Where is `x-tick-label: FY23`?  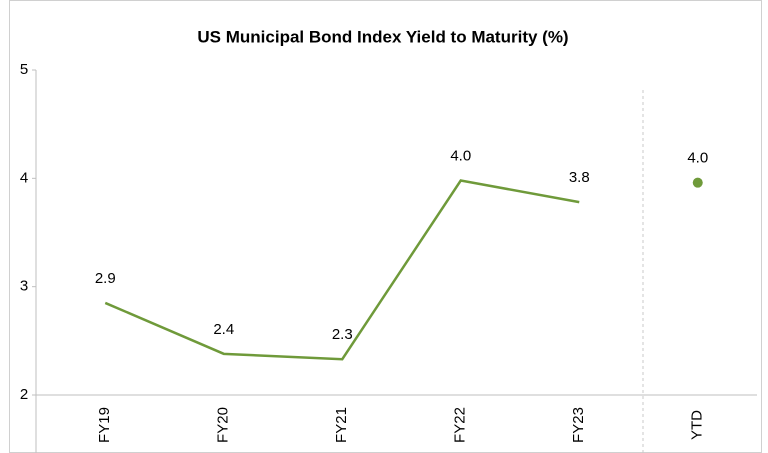
x-tick-label: FY23 is located at coordinates (578, 425).